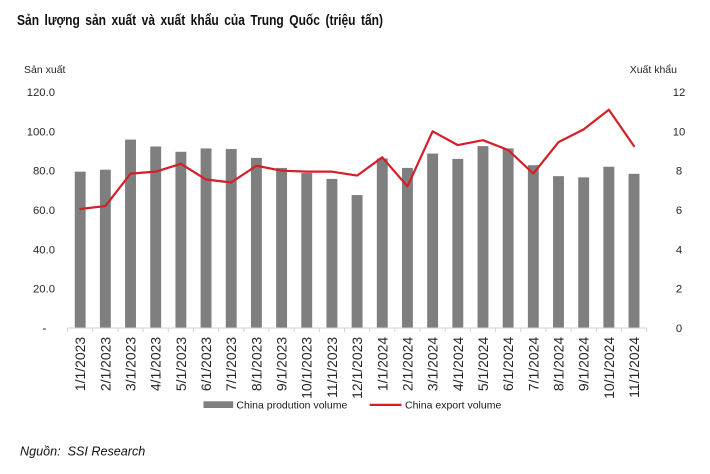 This screenshot has width=710, height=474. I want to click on svg-text: 2, so click(679, 290).